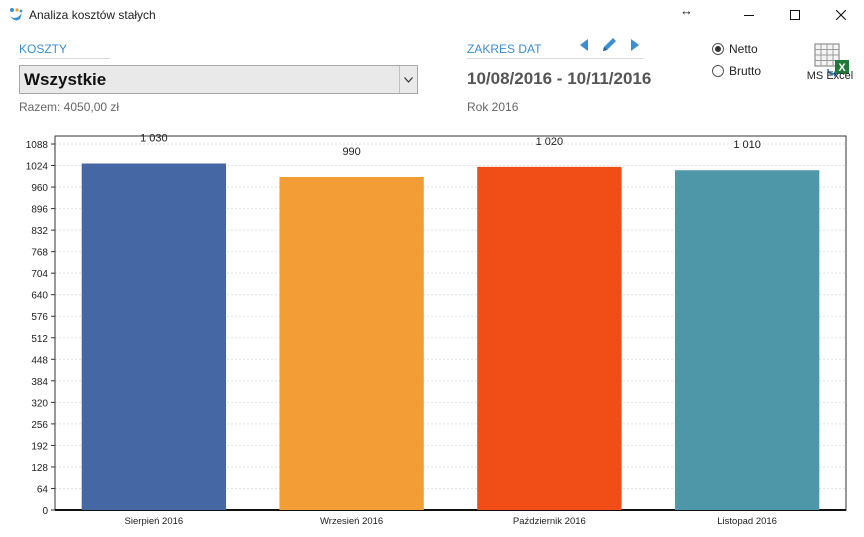  I want to click on radio-brutto: Brutto, so click(757, 72).